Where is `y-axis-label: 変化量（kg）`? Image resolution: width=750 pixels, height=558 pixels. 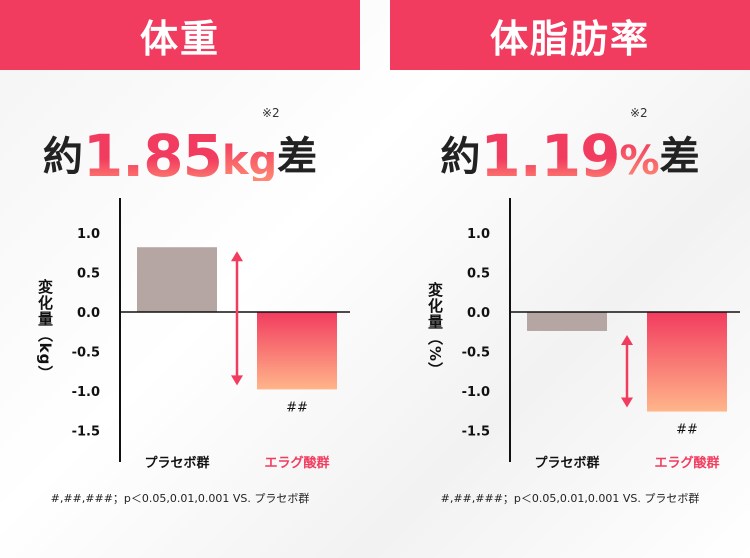
y-axis-label: 変化量（kg） is located at coordinates (45, 330).